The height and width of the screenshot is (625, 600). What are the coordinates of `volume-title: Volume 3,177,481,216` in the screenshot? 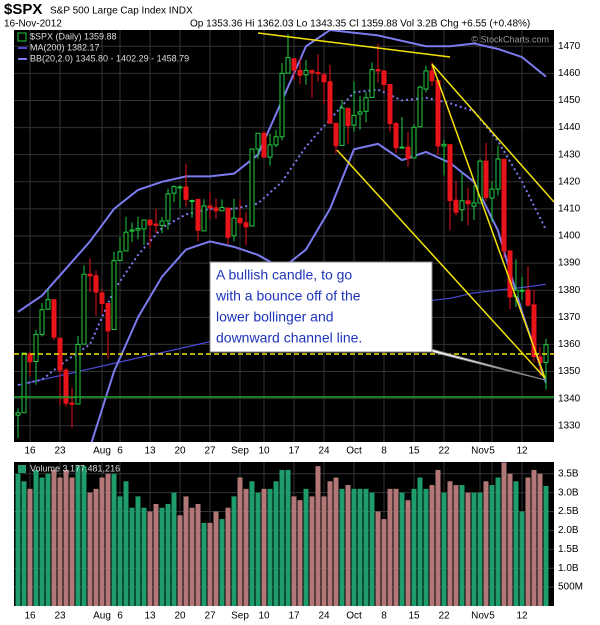 It's located at (75, 468).